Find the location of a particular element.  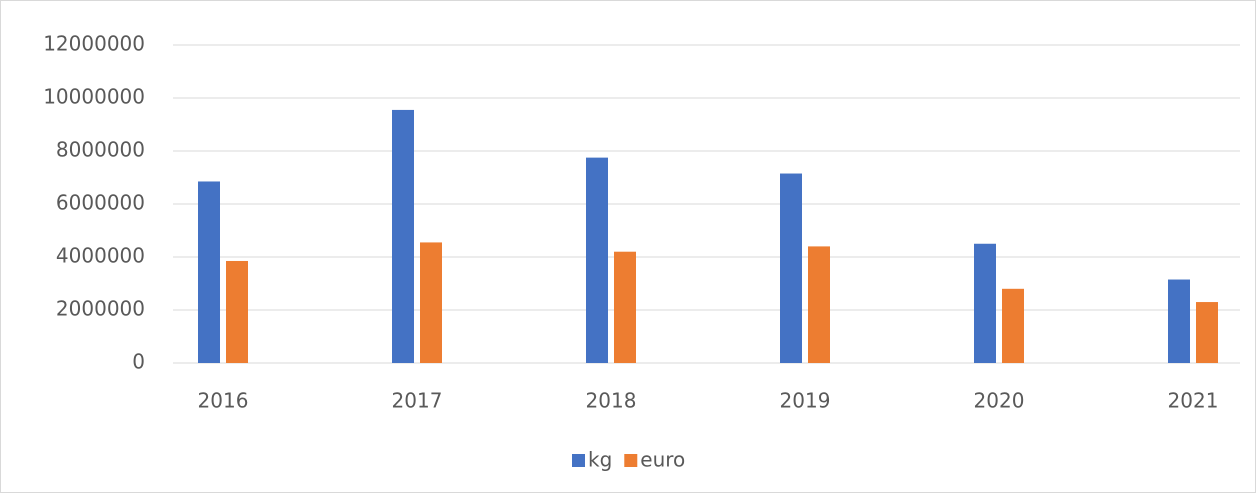

y-tick-label: 8000000 is located at coordinates (100, 150).